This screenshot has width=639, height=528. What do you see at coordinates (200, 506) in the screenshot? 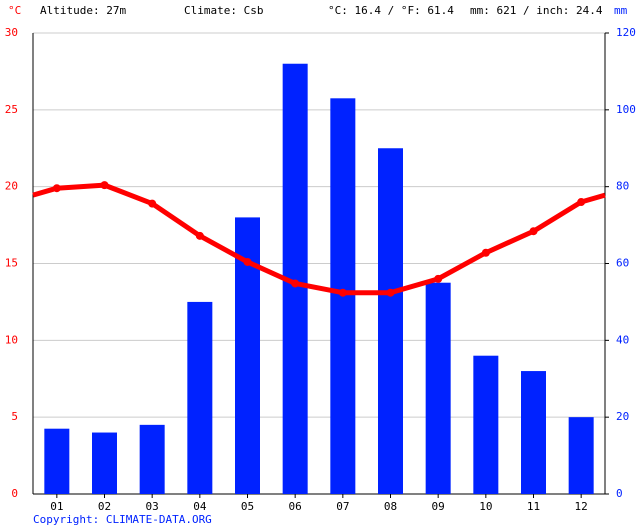
I see `x-tick-label: 04` at bounding box center [200, 506].